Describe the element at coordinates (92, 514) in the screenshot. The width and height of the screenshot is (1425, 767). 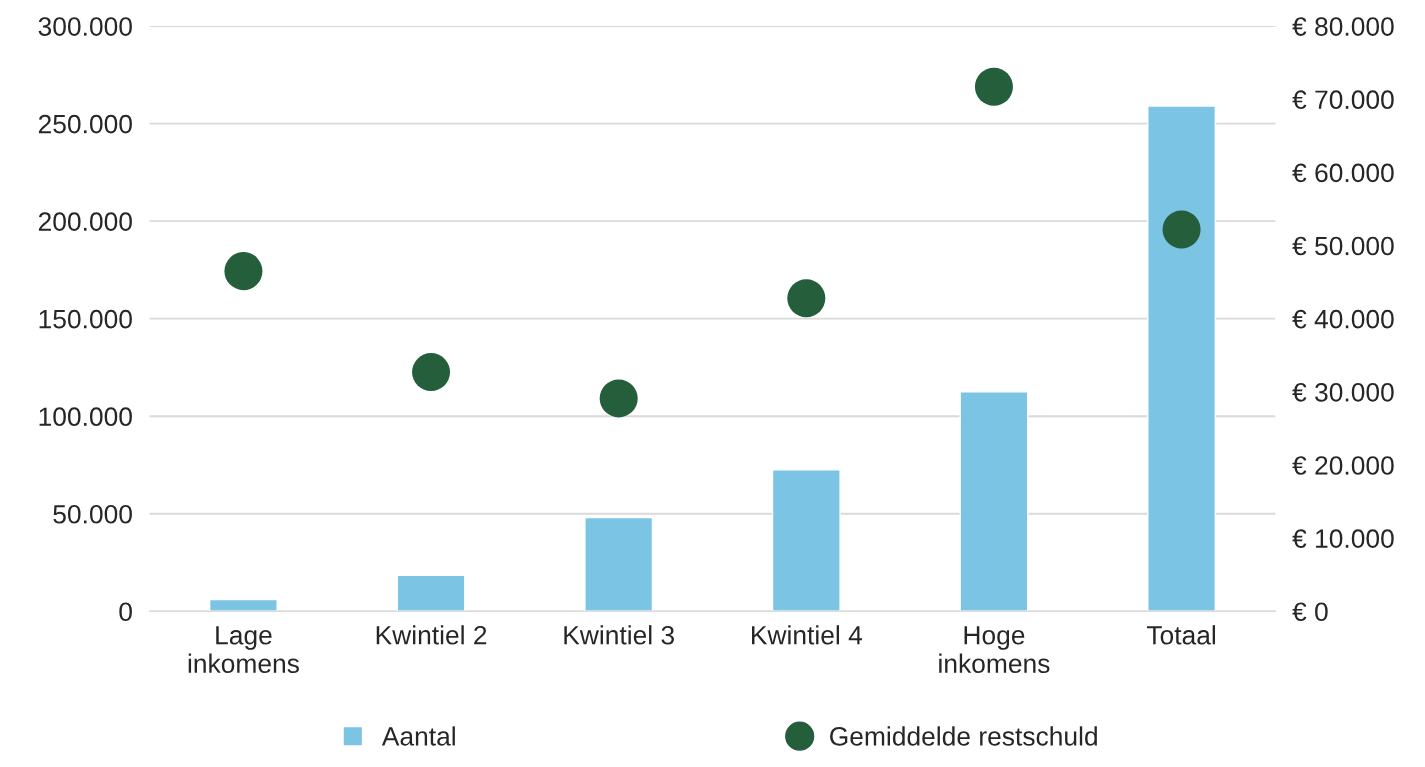
I see `y-tick-label: 50.000` at that location.